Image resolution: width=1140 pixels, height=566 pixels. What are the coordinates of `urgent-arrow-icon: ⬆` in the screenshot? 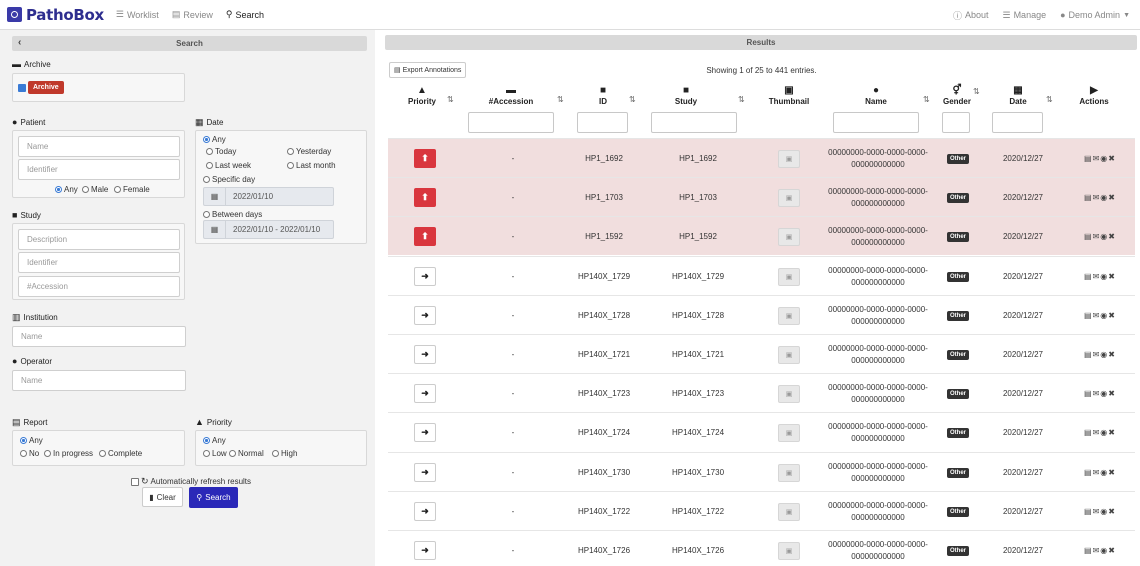 It's located at (425, 158).